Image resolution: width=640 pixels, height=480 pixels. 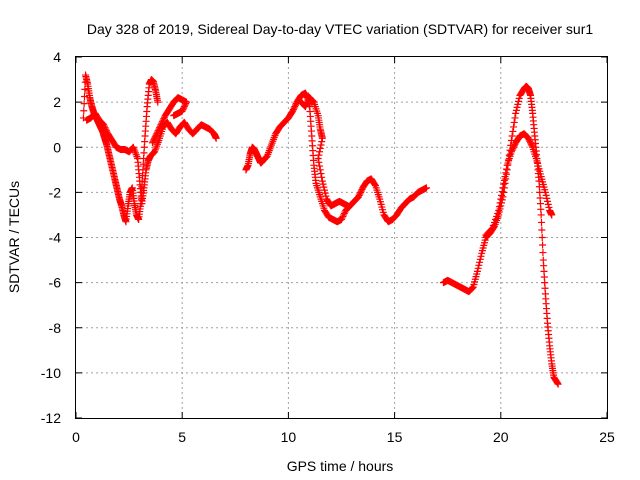 What do you see at coordinates (519, 184) in the screenshot?
I see `series-segment-3b` at bounding box center [519, 184].